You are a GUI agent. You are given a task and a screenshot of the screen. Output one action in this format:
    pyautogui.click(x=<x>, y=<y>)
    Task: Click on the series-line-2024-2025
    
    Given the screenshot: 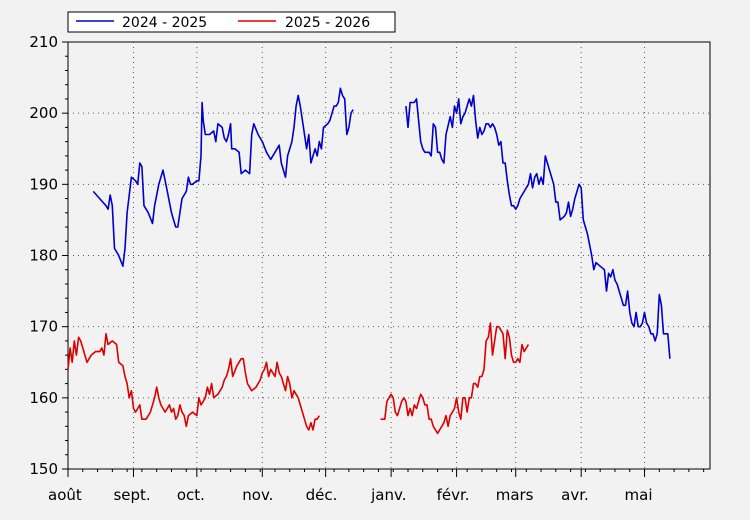 What is the action you would take?
    pyautogui.click(x=223, y=177)
    